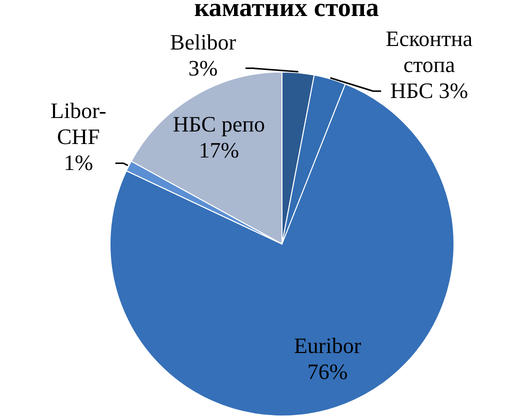  What do you see at coordinates (203, 67) in the screenshot?
I see `data-label: 3%` at bounding box center [203, 67].